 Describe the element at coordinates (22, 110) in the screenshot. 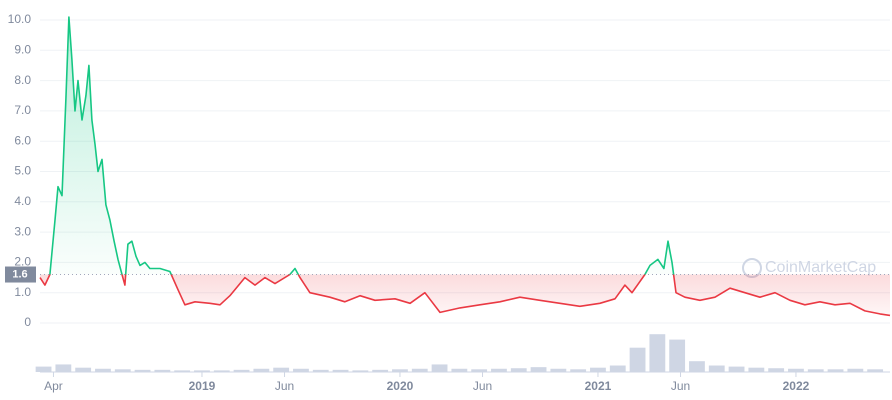

I see `y-tick-label: 7.0` at that location.